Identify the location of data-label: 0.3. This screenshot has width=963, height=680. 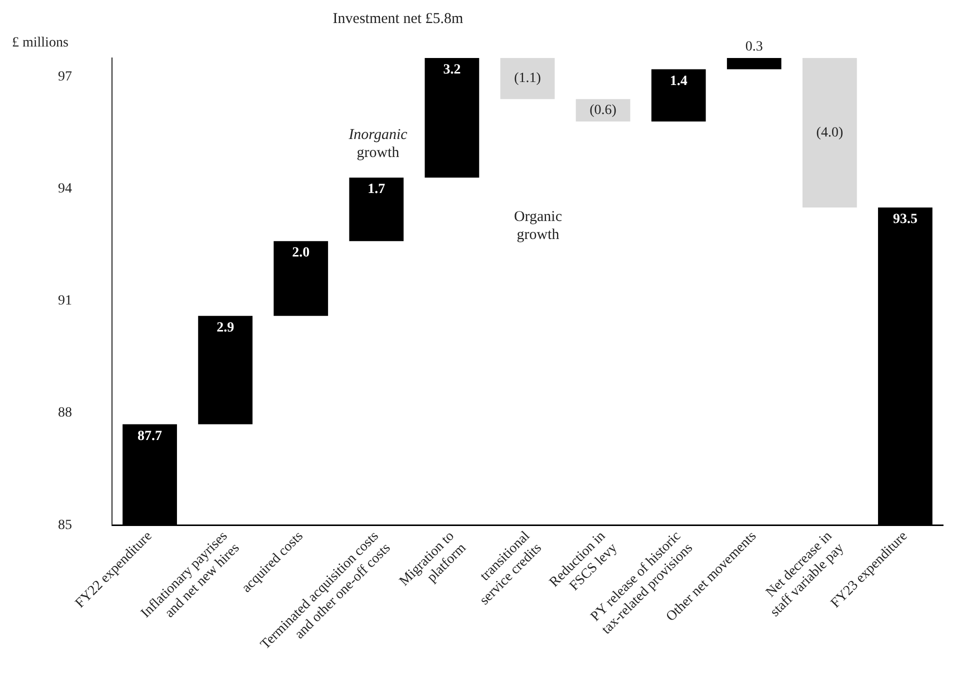
(754, 47).